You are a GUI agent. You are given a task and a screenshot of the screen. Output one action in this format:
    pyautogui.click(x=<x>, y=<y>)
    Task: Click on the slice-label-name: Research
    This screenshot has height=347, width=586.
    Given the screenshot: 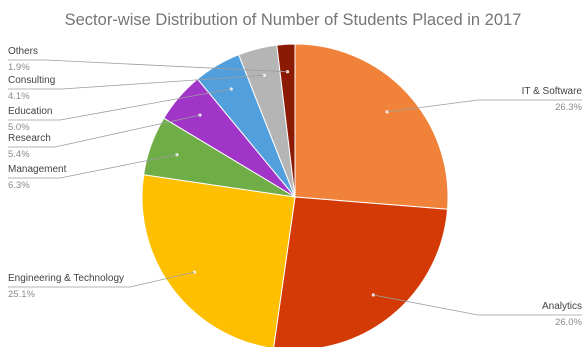 What is the action you would take?
    pyautogui.click(x=29, y=138)
    